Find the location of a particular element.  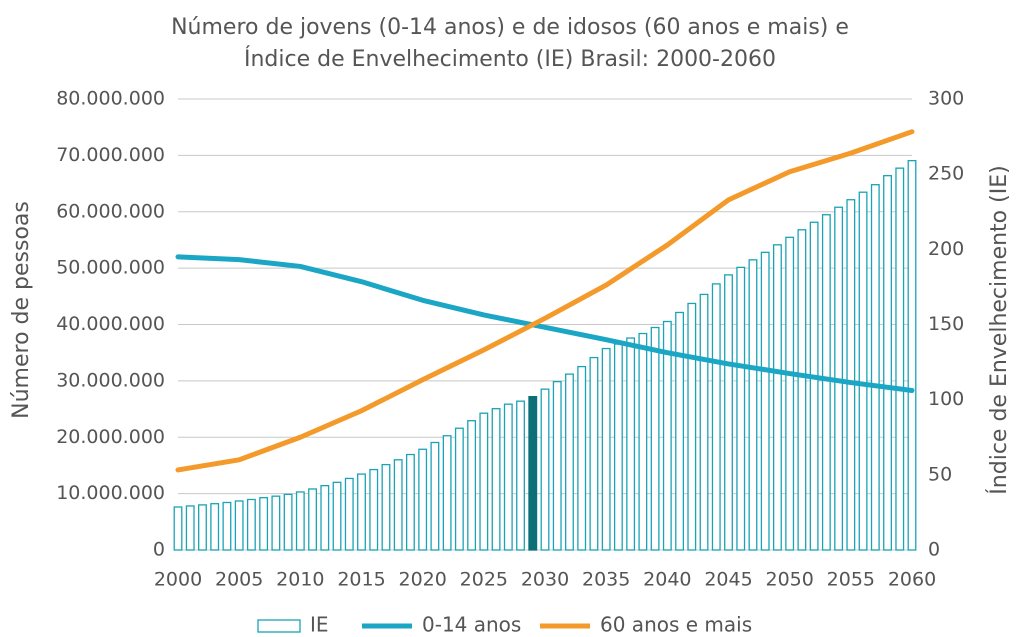

y-tick-label: 60.000.000 is located at coordinates (110, 211).